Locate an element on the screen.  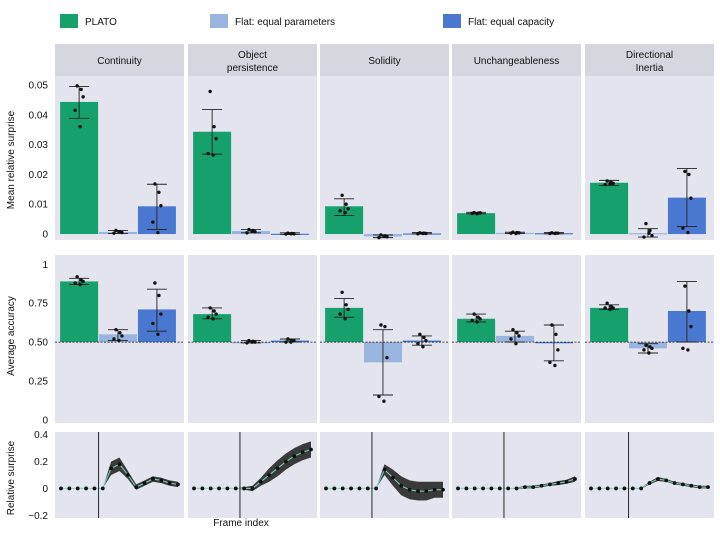
accuracy-bar-unchangeableness-plato is located at coordinates (476, 330).